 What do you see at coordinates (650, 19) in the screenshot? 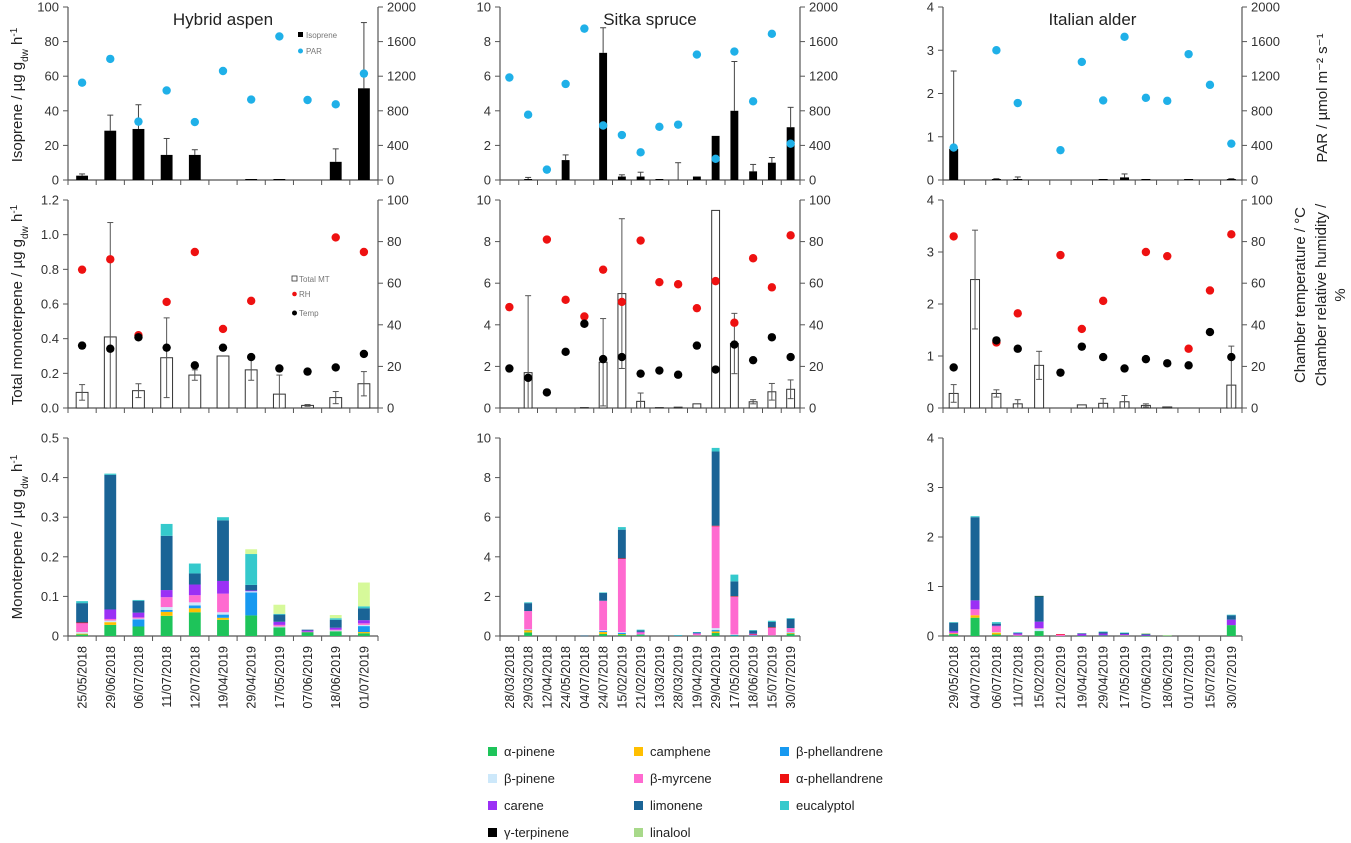
I see `panel-title: Sitka spruce` at bounding box center [650, 19].